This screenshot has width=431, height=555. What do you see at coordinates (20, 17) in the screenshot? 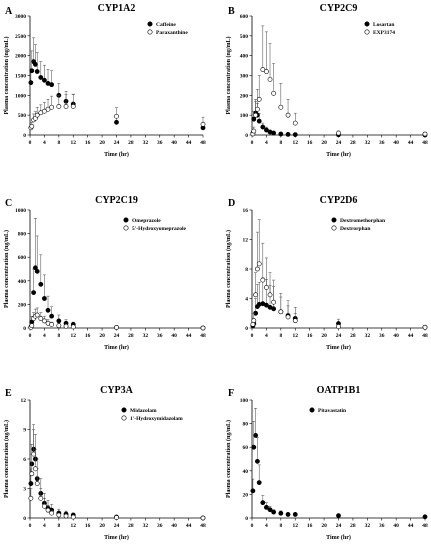
I see `y-tick-label: 3000` at bounding box center [20, 17].